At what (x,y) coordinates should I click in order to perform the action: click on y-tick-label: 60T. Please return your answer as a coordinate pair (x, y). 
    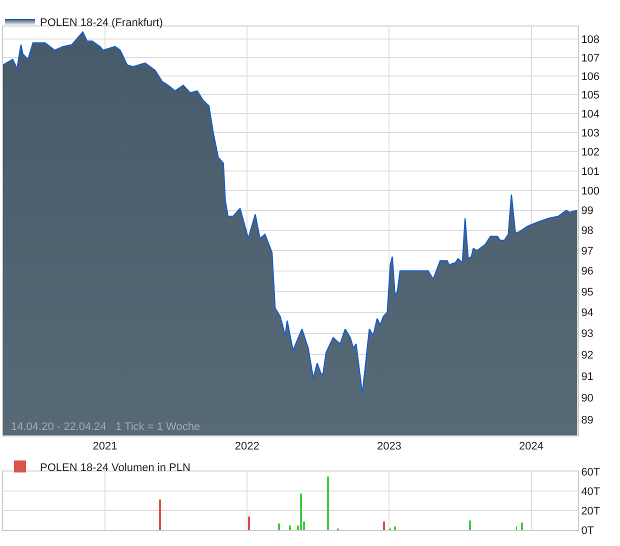
    Looking at the image, I should click on (590, 472).